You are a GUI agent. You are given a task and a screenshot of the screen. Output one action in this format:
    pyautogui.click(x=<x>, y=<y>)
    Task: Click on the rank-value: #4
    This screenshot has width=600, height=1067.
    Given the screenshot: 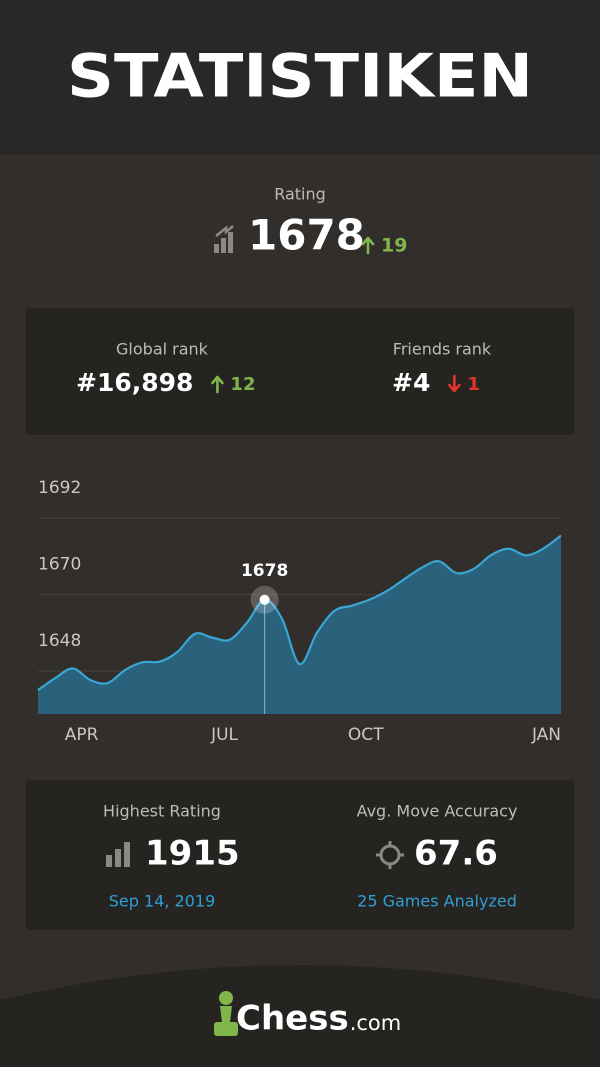 What is the action you would take?
    pyautogui.click(x=411, y=382)
    